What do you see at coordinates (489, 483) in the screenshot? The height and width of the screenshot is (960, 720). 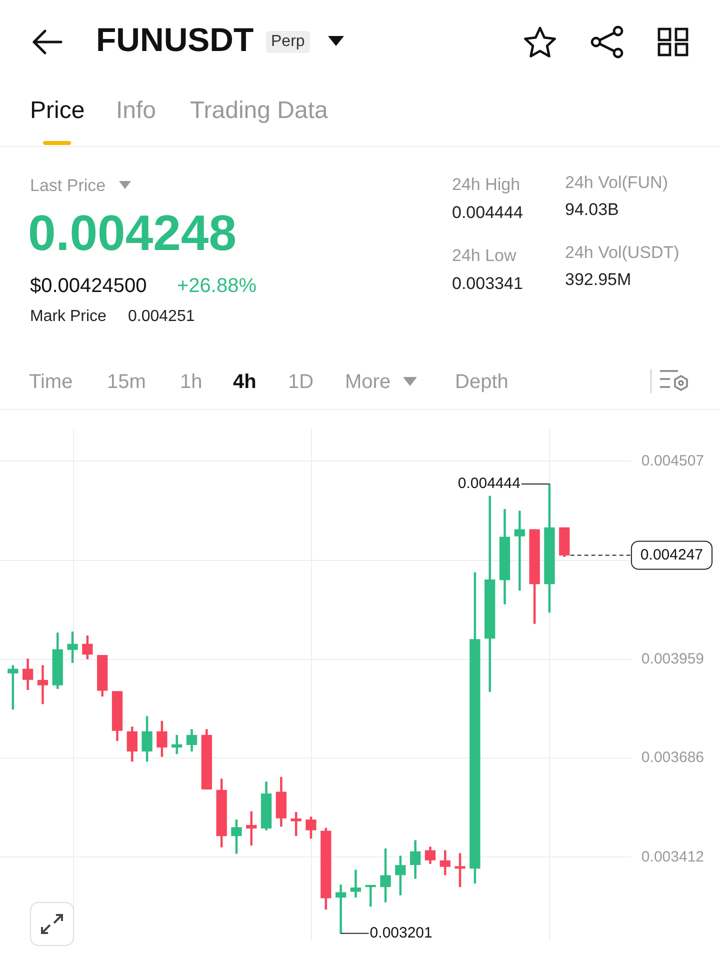 I see `annotation: 0.004444` at bounding box center [489, 483].